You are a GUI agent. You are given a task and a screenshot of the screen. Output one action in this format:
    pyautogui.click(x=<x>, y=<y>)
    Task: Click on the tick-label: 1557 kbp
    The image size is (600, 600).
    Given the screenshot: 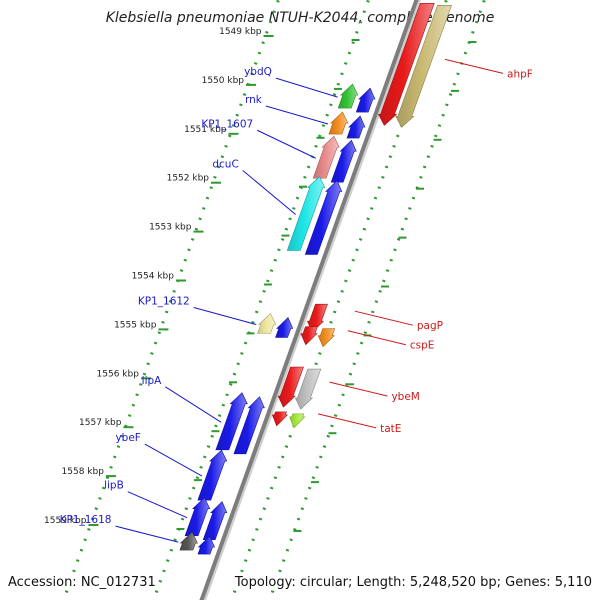 What is the action you would take?
    pyautogui.click(x=100, y=423)
    